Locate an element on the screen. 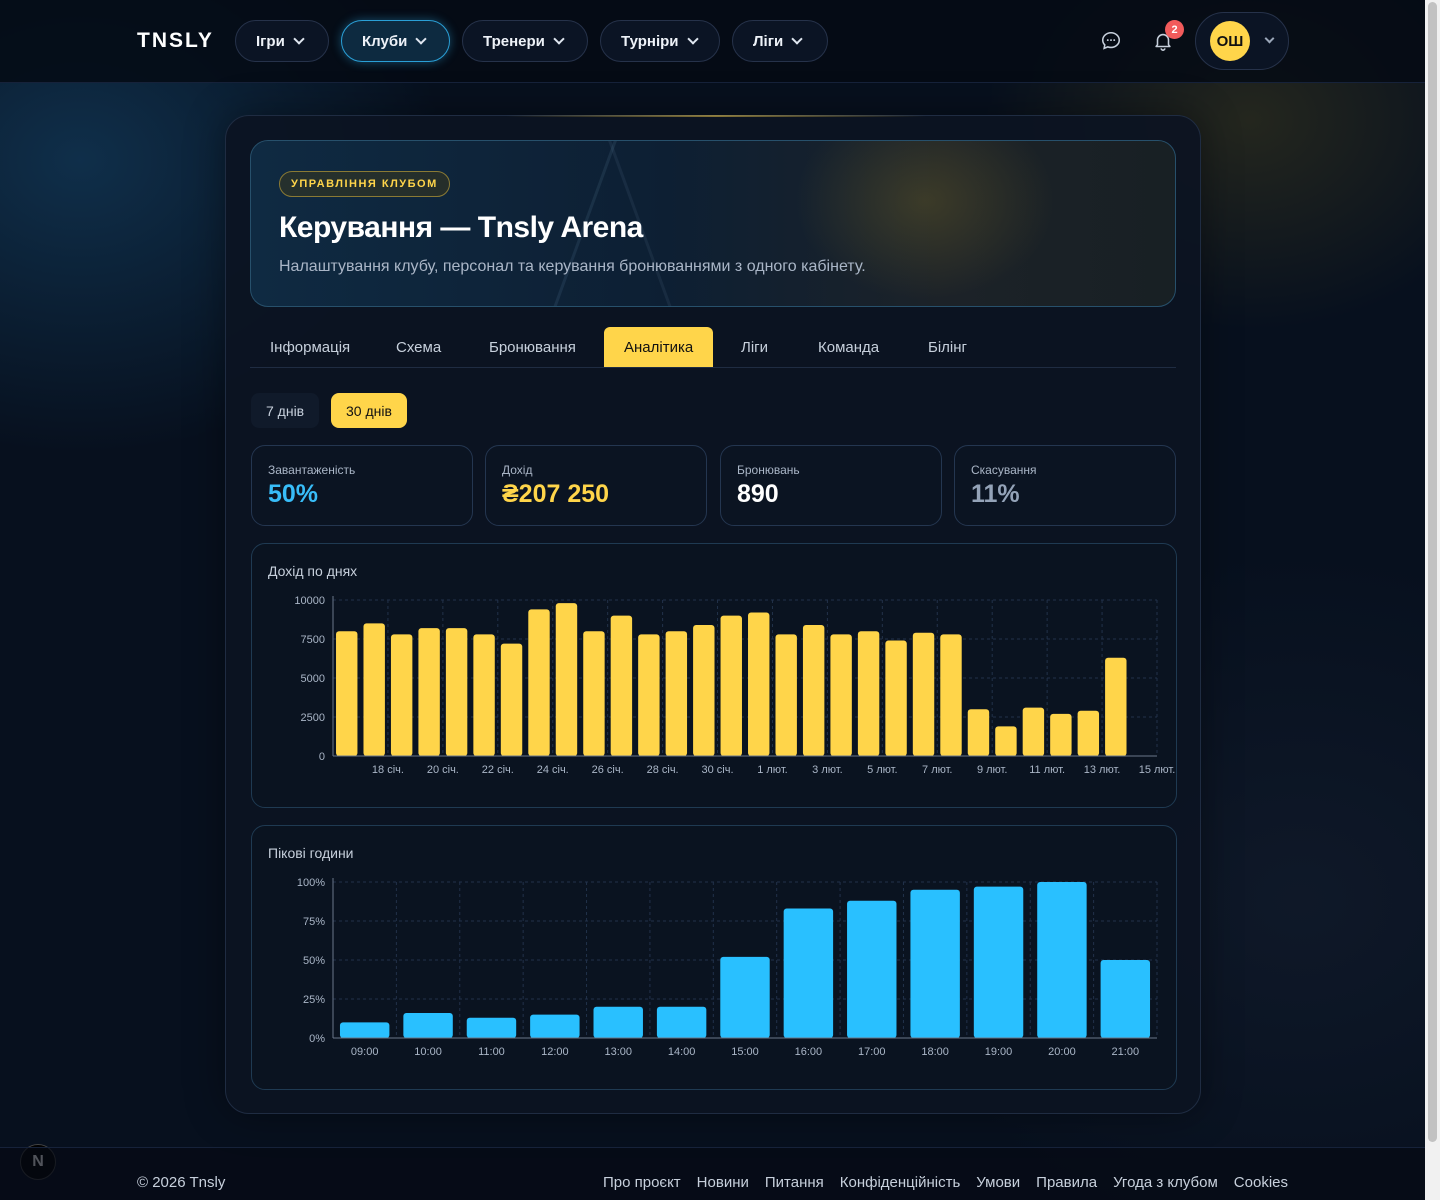 Image resolution: width=1440 pixels, height=1200 pixels. tab-billing: Білінг is located at coordinates (948, 347).